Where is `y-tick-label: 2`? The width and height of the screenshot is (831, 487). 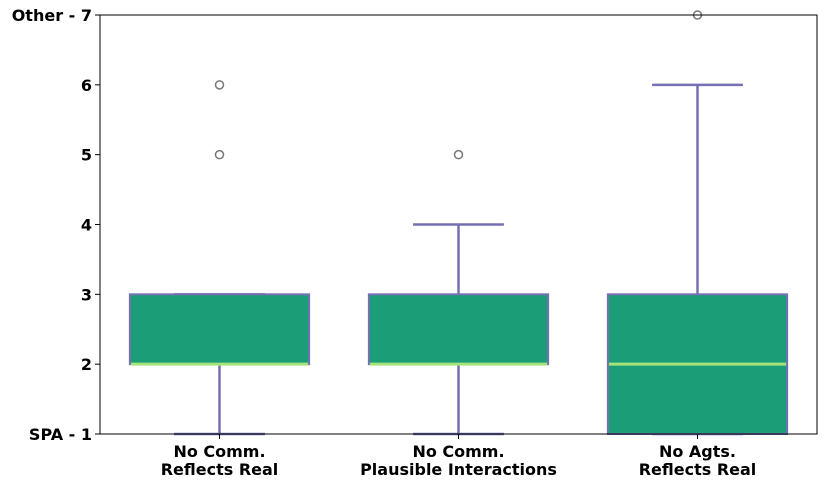
y-tick-label: 2 is located at coordinates (86, 364).